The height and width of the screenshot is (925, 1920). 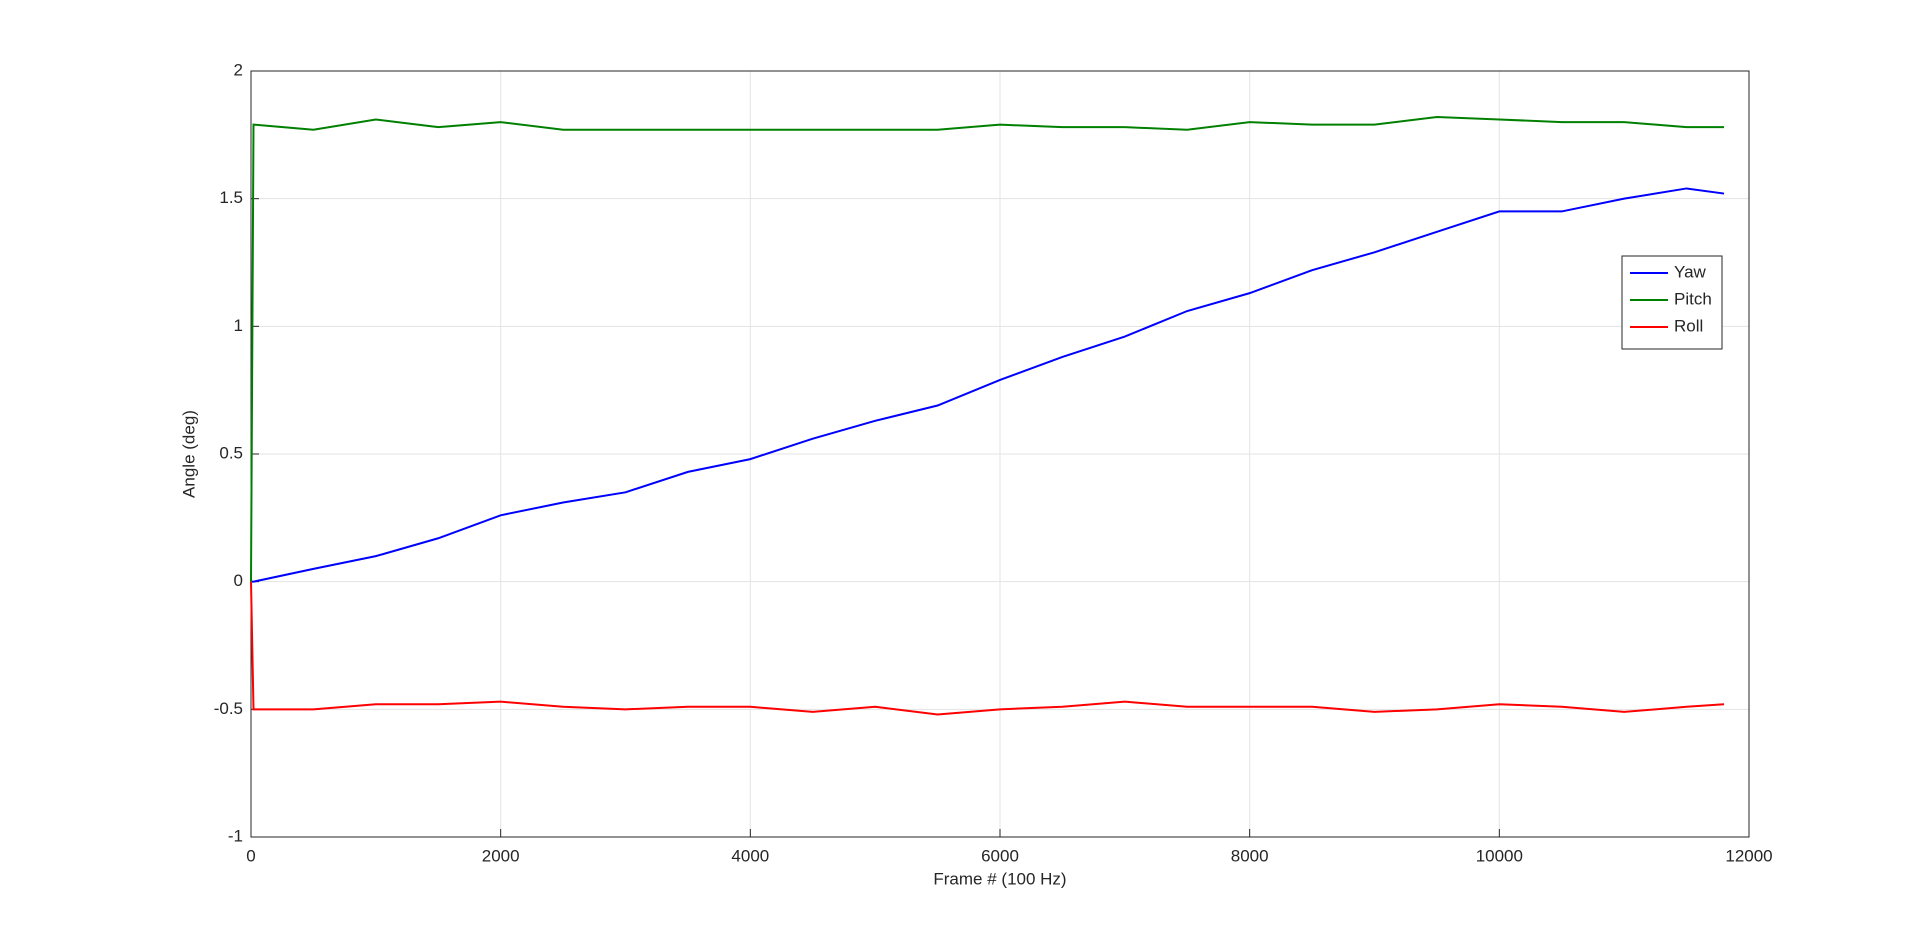 I want to click on x-tick-label: 6000, so click(x=1000, y=855).